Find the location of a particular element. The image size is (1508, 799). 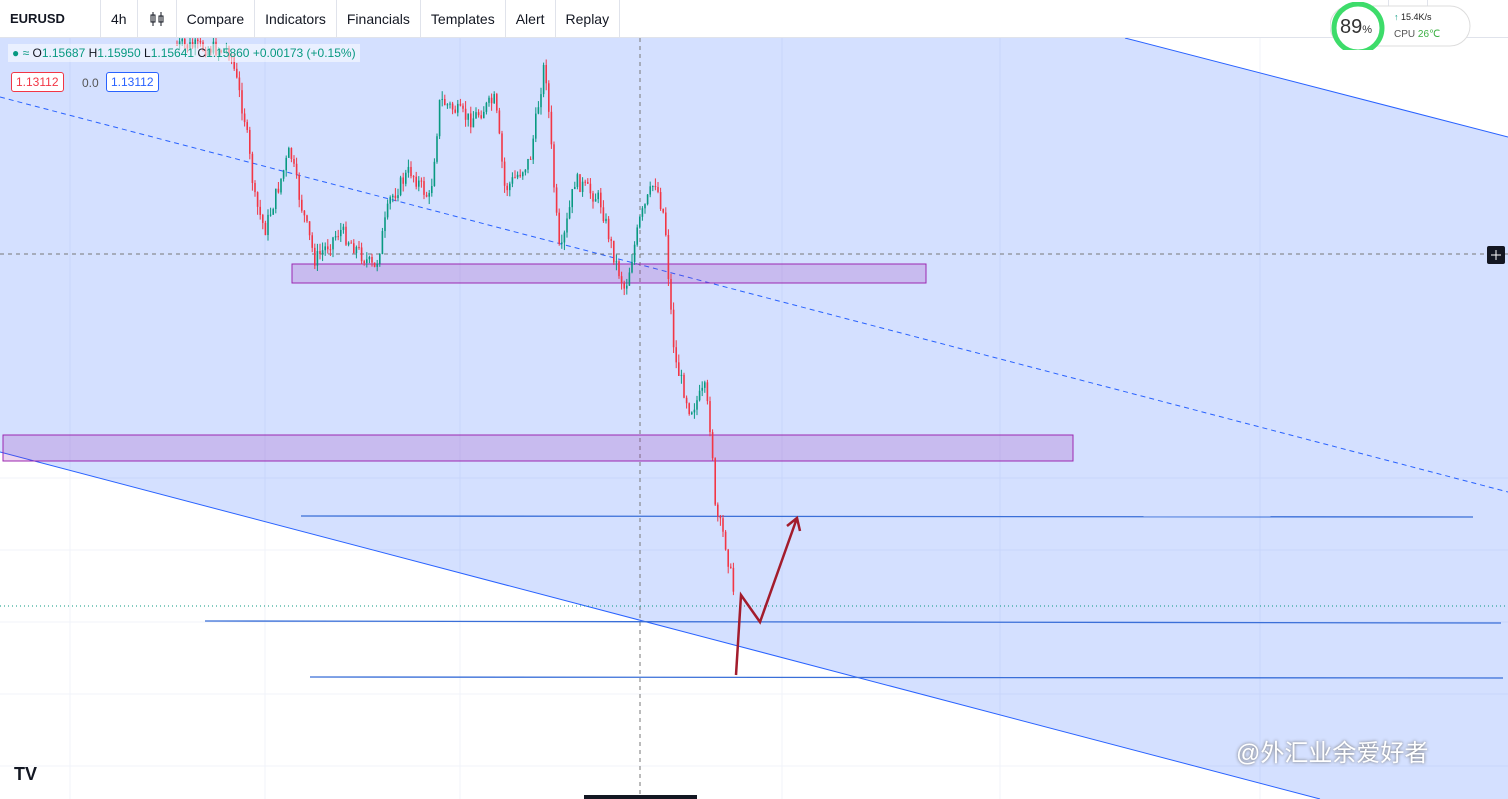

symbol: EURUSD is located at coordinates (50, 18).